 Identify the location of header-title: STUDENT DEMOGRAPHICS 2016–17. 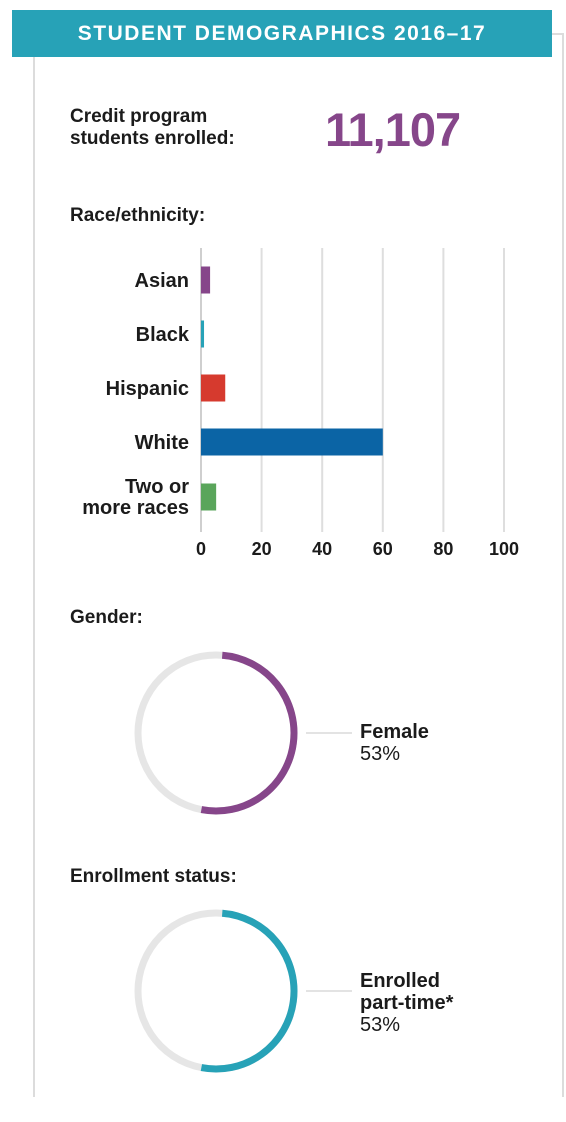
(282, 33).